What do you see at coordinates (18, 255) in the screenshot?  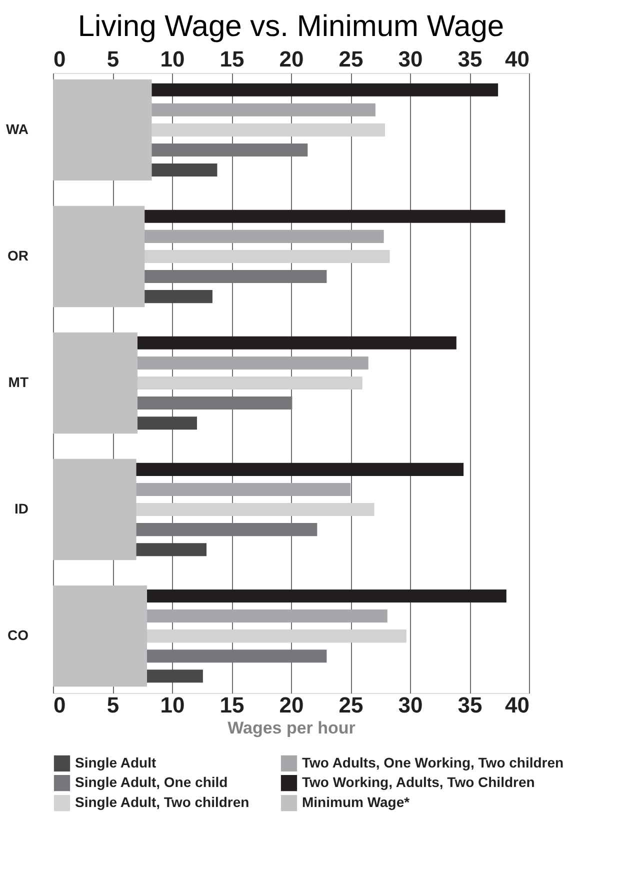 I see `y-tick-label: OR` at bounding box center [18, 255].